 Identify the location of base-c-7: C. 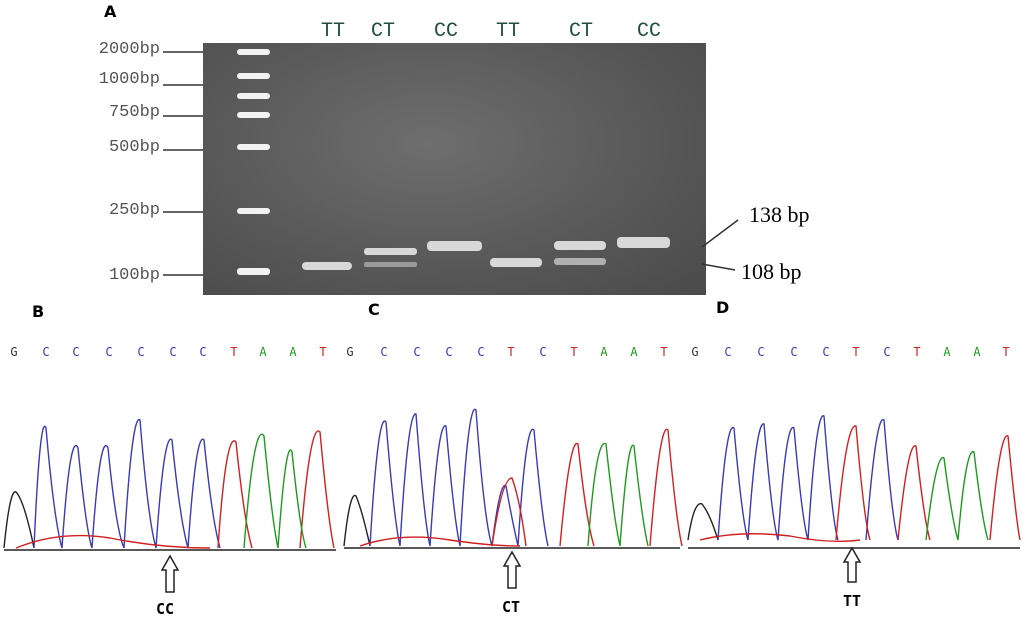
(543, 352).